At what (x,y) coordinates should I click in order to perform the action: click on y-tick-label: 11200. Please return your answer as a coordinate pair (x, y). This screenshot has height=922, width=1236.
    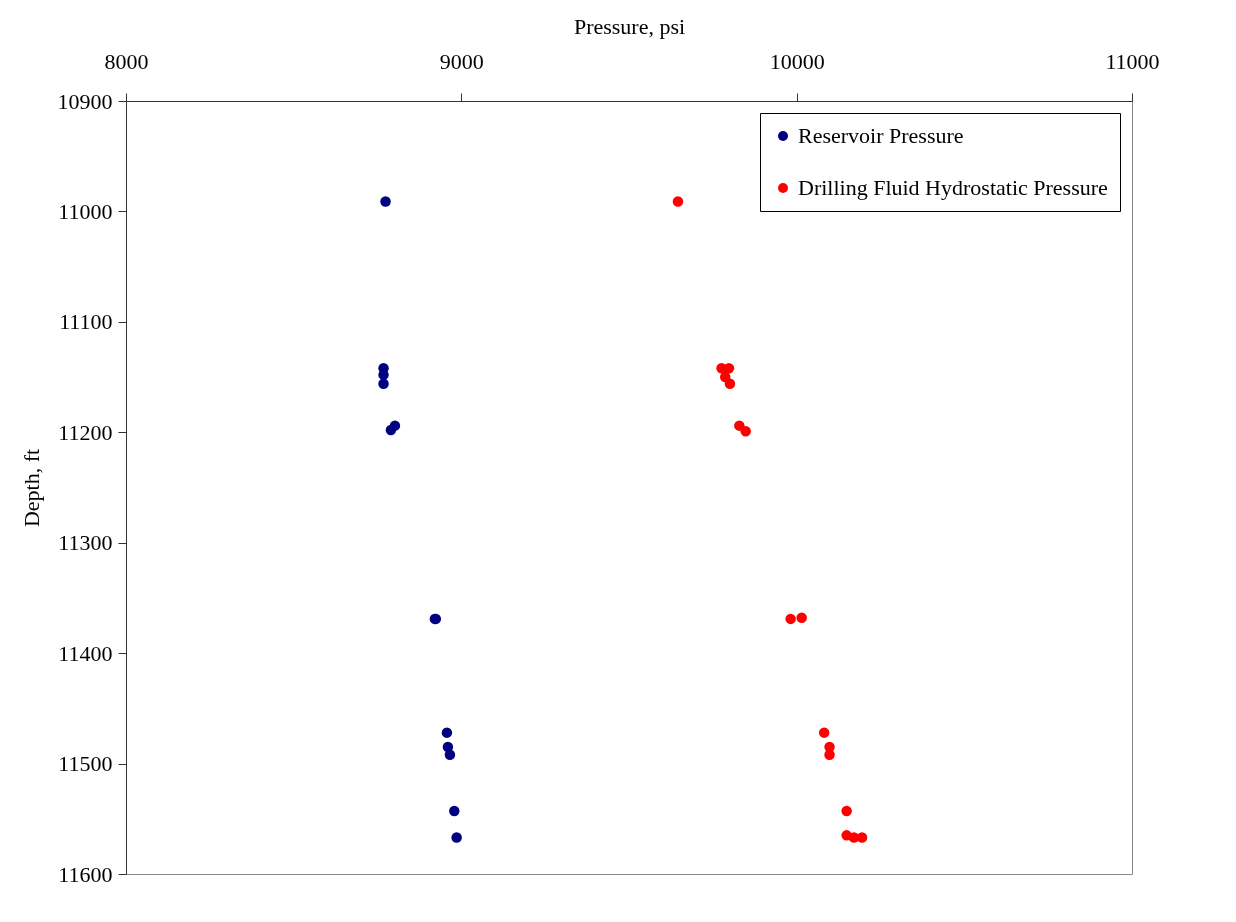
    Looking at the image, I should click on (85, 432).